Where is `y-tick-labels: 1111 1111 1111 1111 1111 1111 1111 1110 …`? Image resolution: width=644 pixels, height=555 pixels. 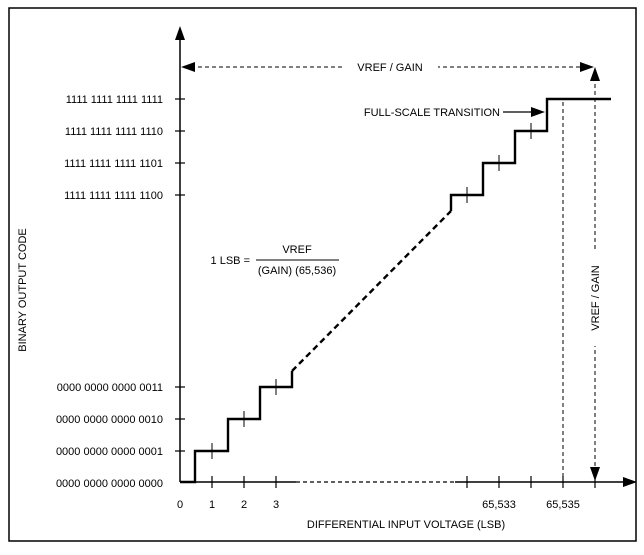
y-tick-labels: 1111 1111 1111 1111 1111 1111 1111 1110 … is located at coordinates (109, 292).